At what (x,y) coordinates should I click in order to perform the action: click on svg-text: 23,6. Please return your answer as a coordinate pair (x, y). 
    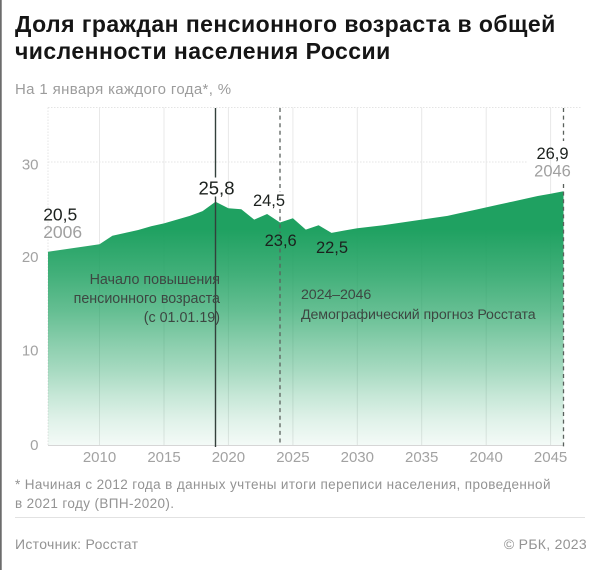
    Looking at the image, I should click on (281, 241).